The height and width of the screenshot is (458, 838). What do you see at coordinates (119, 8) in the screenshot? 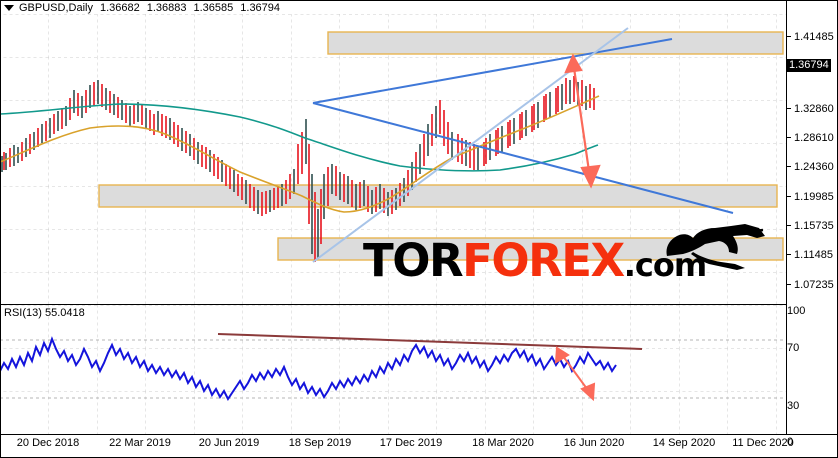
I see `quote-open: 1.36682` at bounding box center [119, 8].